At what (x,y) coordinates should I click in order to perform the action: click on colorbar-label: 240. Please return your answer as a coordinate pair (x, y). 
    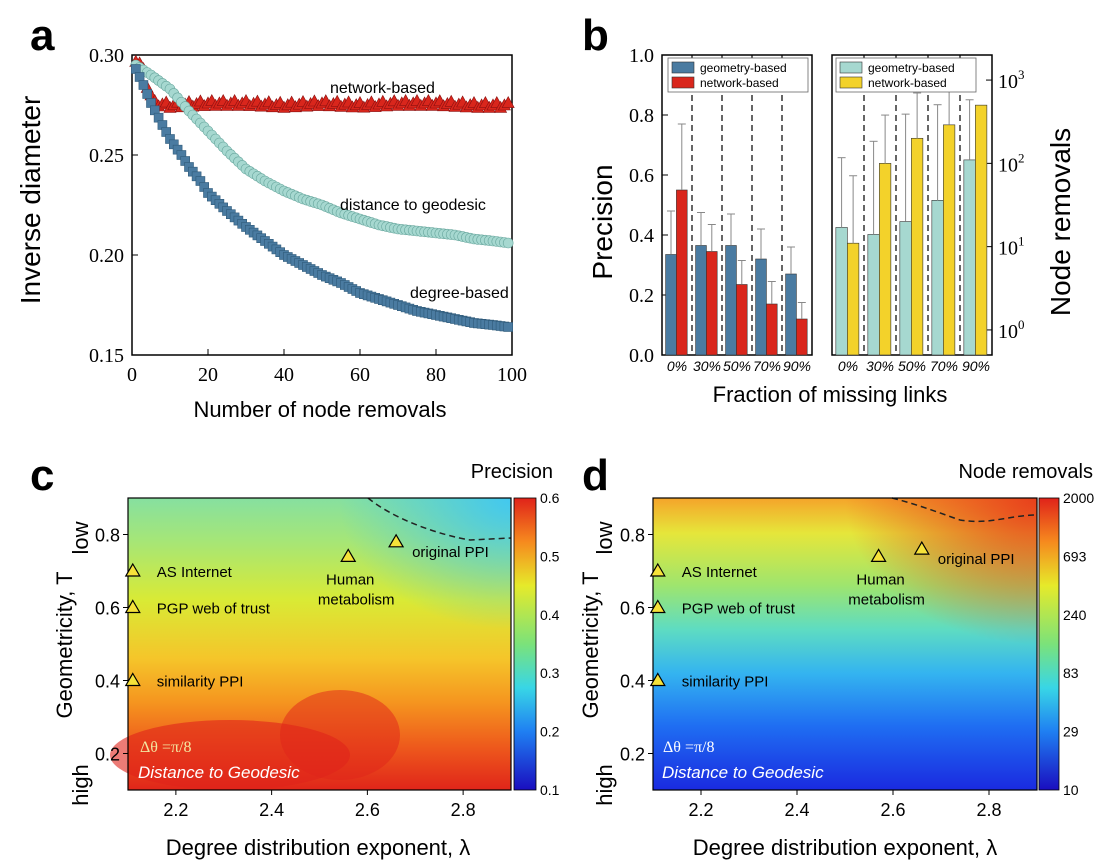
    Looking at the image, I should click on (1075, 615).